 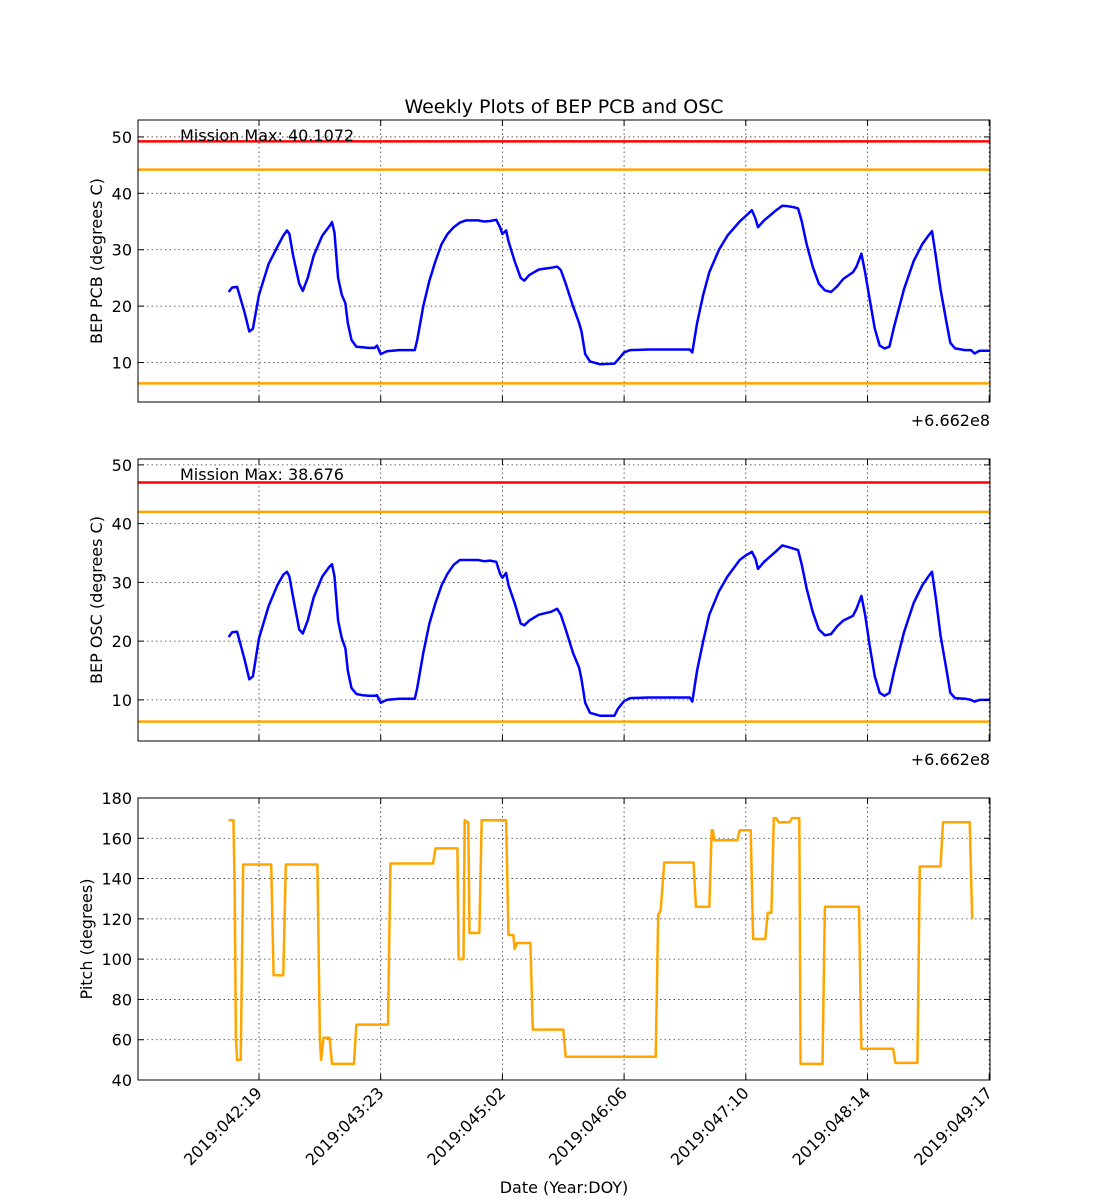 What do you see at coordinates (223, 1126) in the screenshot?
I see `x-tick-label: 2019:042:19` at bounding box center [223, 1126].